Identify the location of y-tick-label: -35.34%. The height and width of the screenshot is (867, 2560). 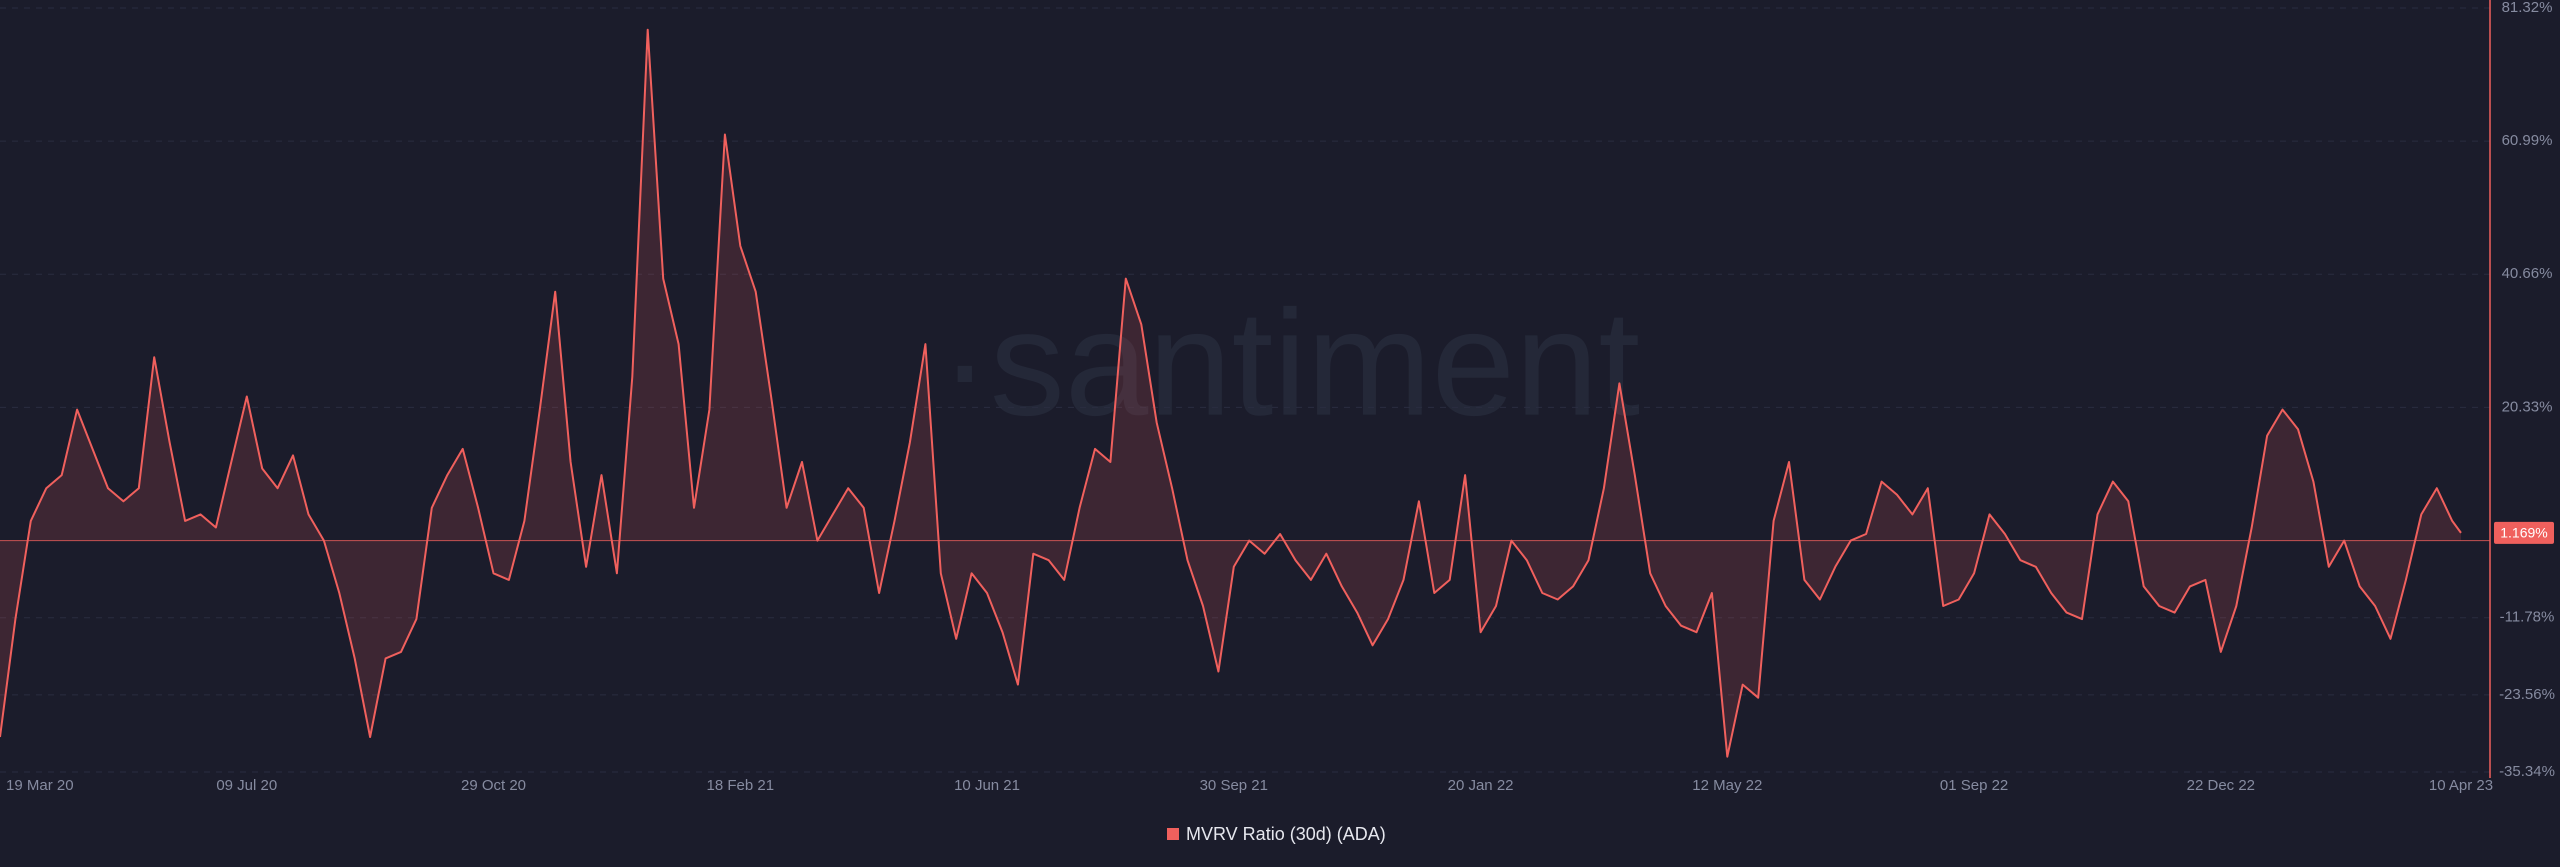
(2527, 771).